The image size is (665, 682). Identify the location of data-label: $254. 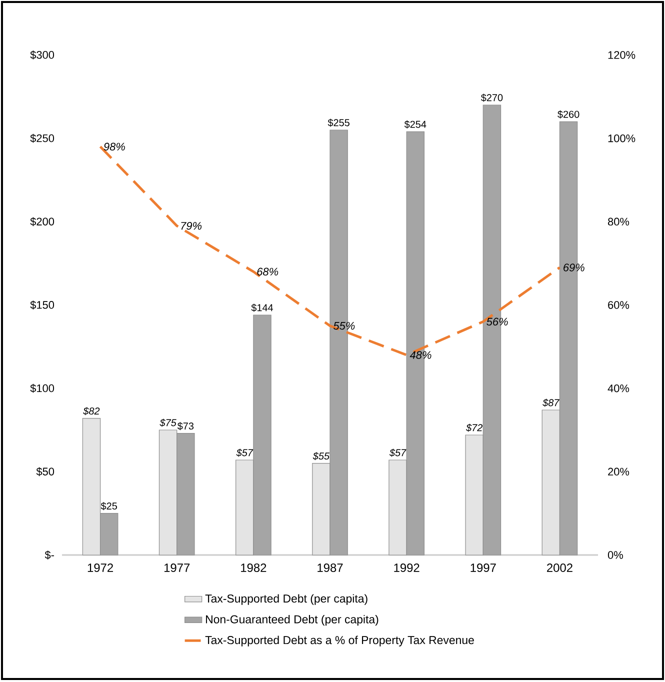
(415, 124).